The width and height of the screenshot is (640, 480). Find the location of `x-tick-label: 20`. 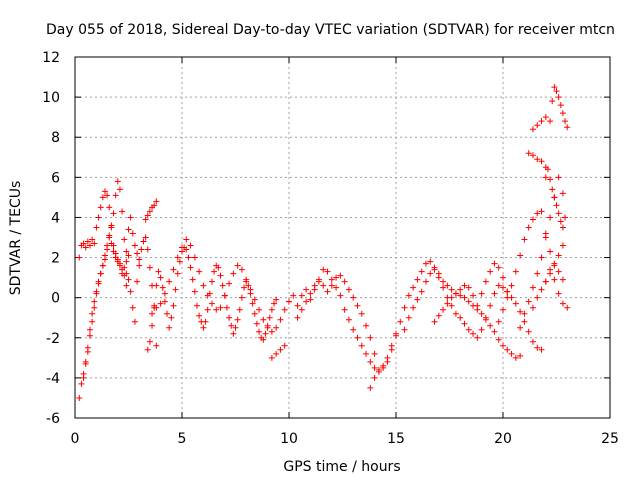

x-tick-label: 20 is located at coordinates (503, 439).